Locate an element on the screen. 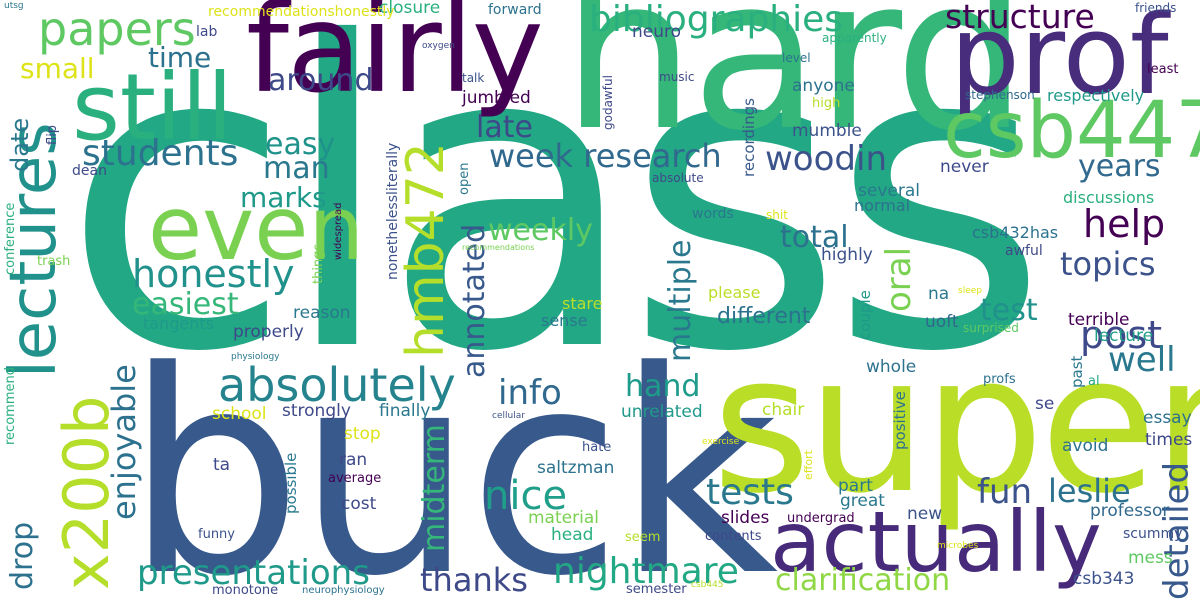  word-csb432has: csb432has is located at coordinates (1015, 232).